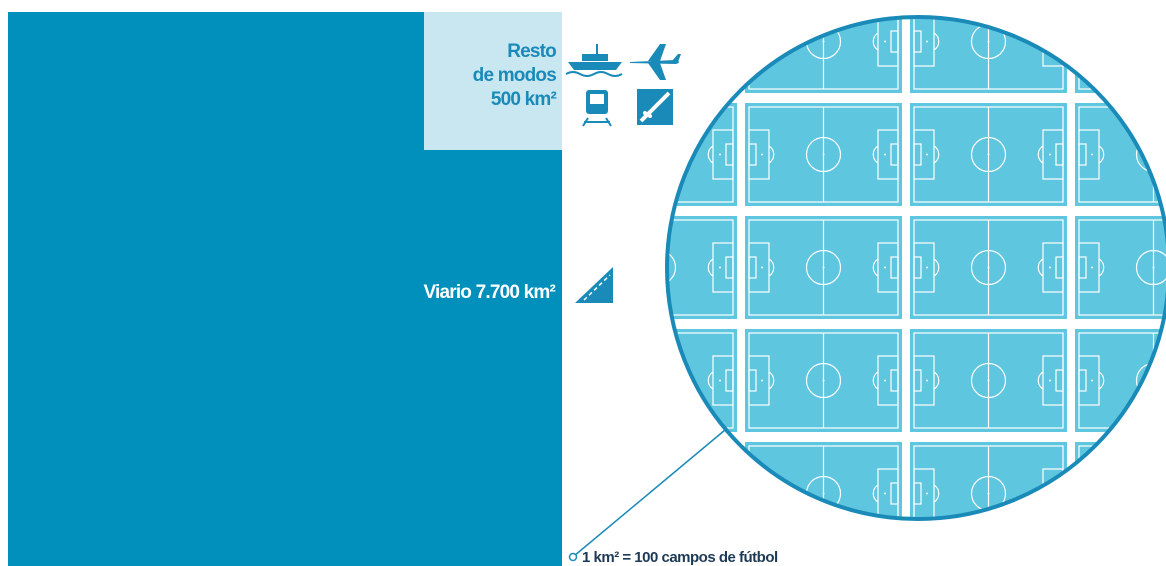 The height and width of the screenshot is (566, 1166). I want to click on resto-label: de modos, so click(515, 75).